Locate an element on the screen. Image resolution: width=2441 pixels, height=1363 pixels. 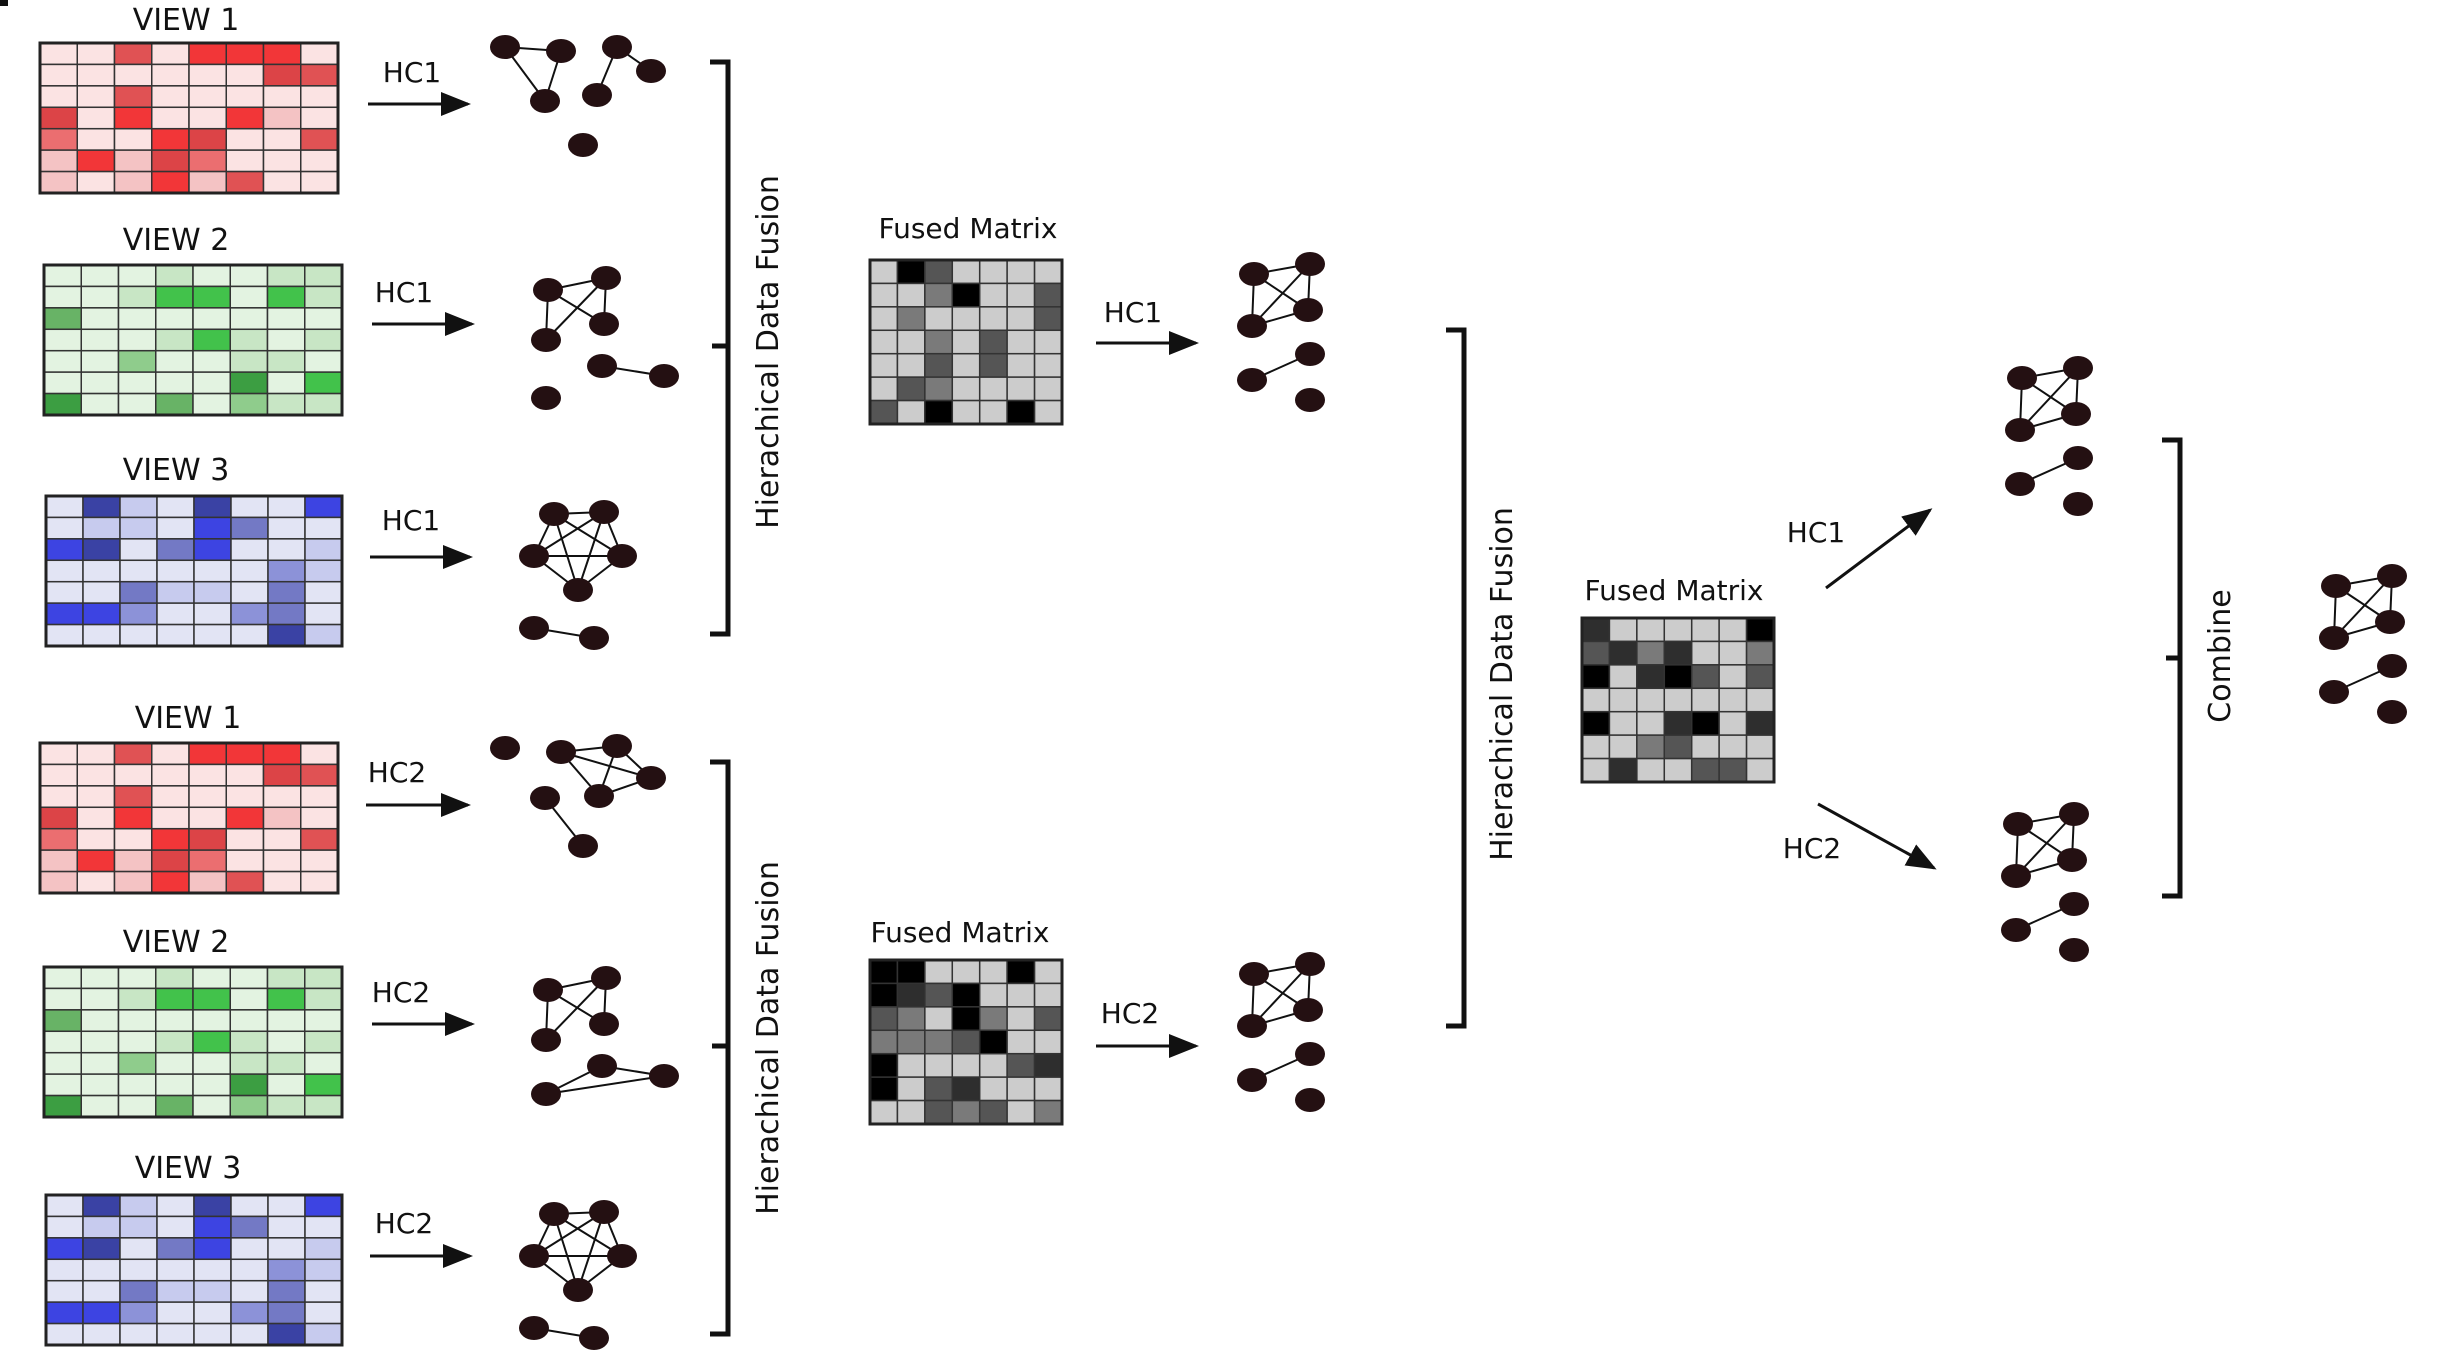
cluster-graph-icon is located at coordinates (2363, 644).